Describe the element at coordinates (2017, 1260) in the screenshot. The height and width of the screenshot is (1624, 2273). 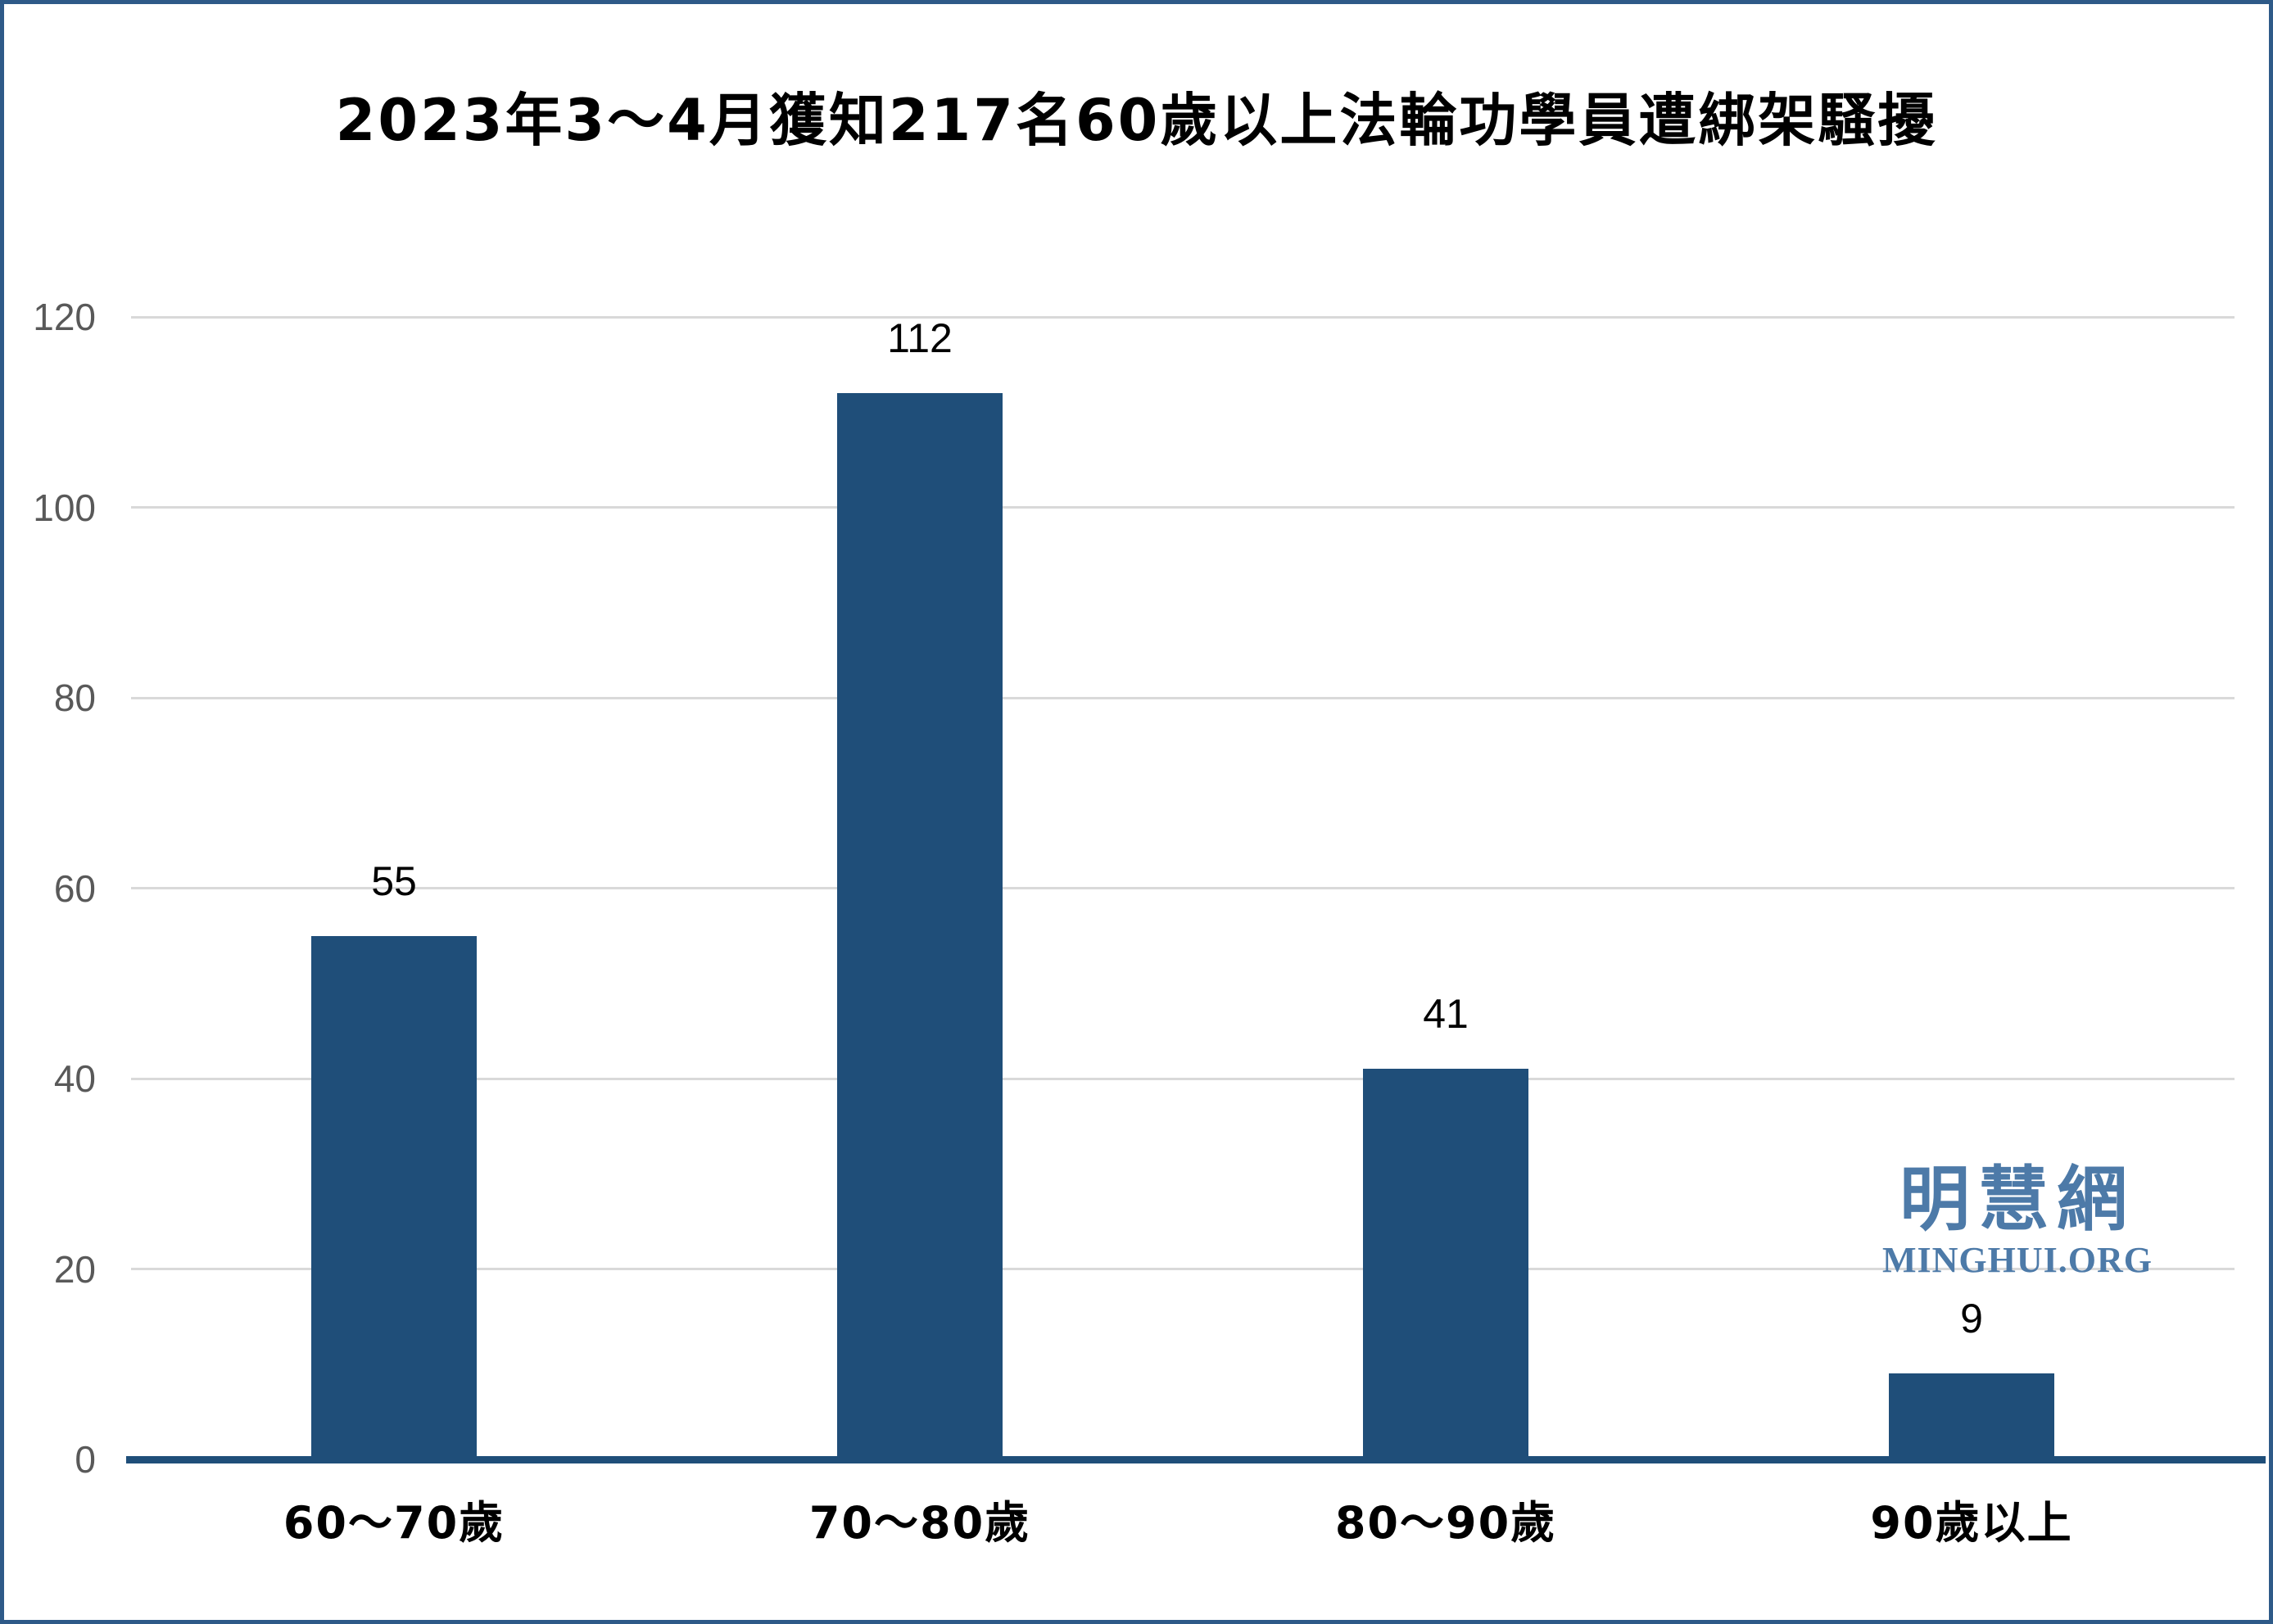
I see `minghui-watermark-latin: MINGHUI.ORG` at that location.